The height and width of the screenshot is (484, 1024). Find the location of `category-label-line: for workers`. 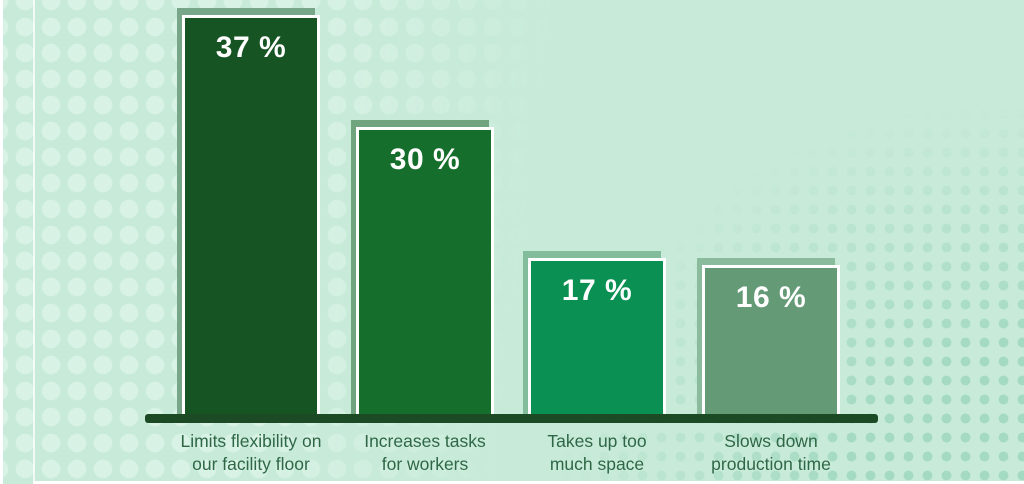

category-label-line: for workers is located at coordinates (425, 464).